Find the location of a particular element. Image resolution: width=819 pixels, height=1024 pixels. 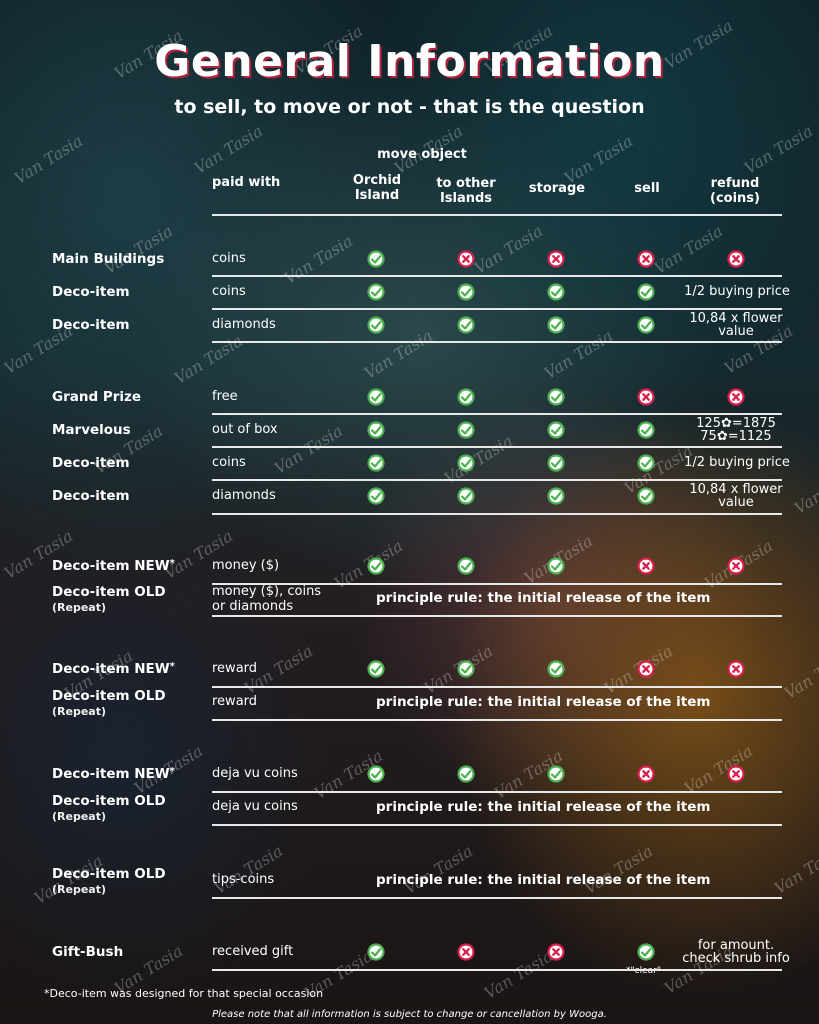

paid-with-value: free is located at coordinates (225, 396).